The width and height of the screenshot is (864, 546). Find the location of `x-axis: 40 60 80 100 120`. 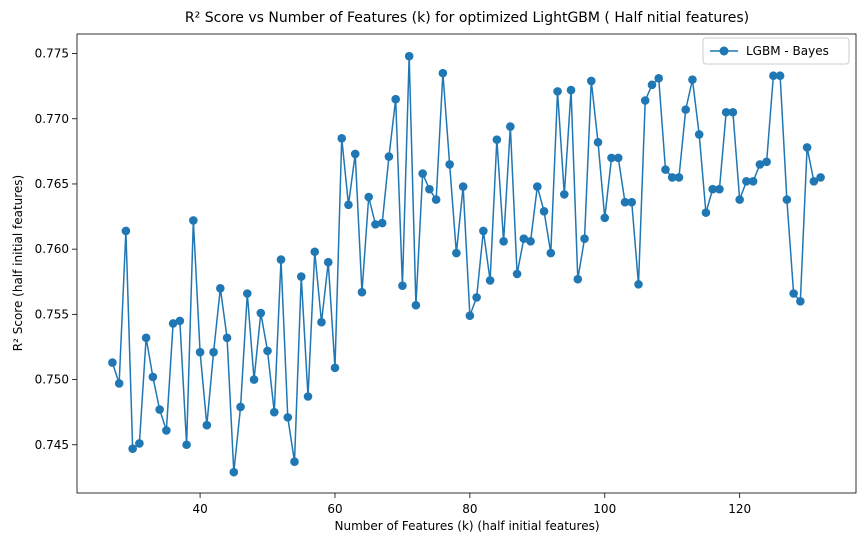

x-axis: 40 60 80 100 120 is located at coordinates (471, 504).